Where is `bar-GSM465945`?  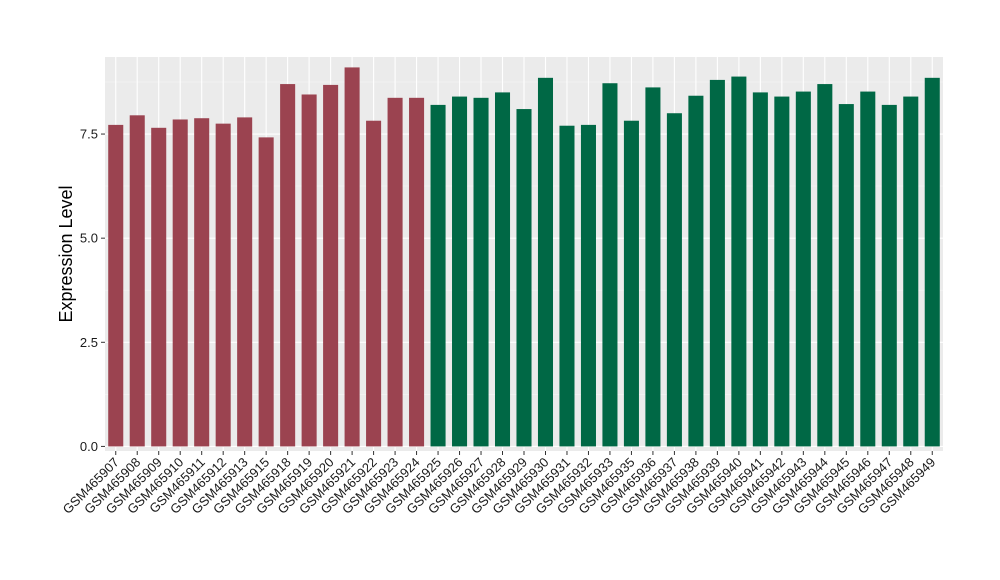
bar-GSM465945 is located at coordinates (846, 275).